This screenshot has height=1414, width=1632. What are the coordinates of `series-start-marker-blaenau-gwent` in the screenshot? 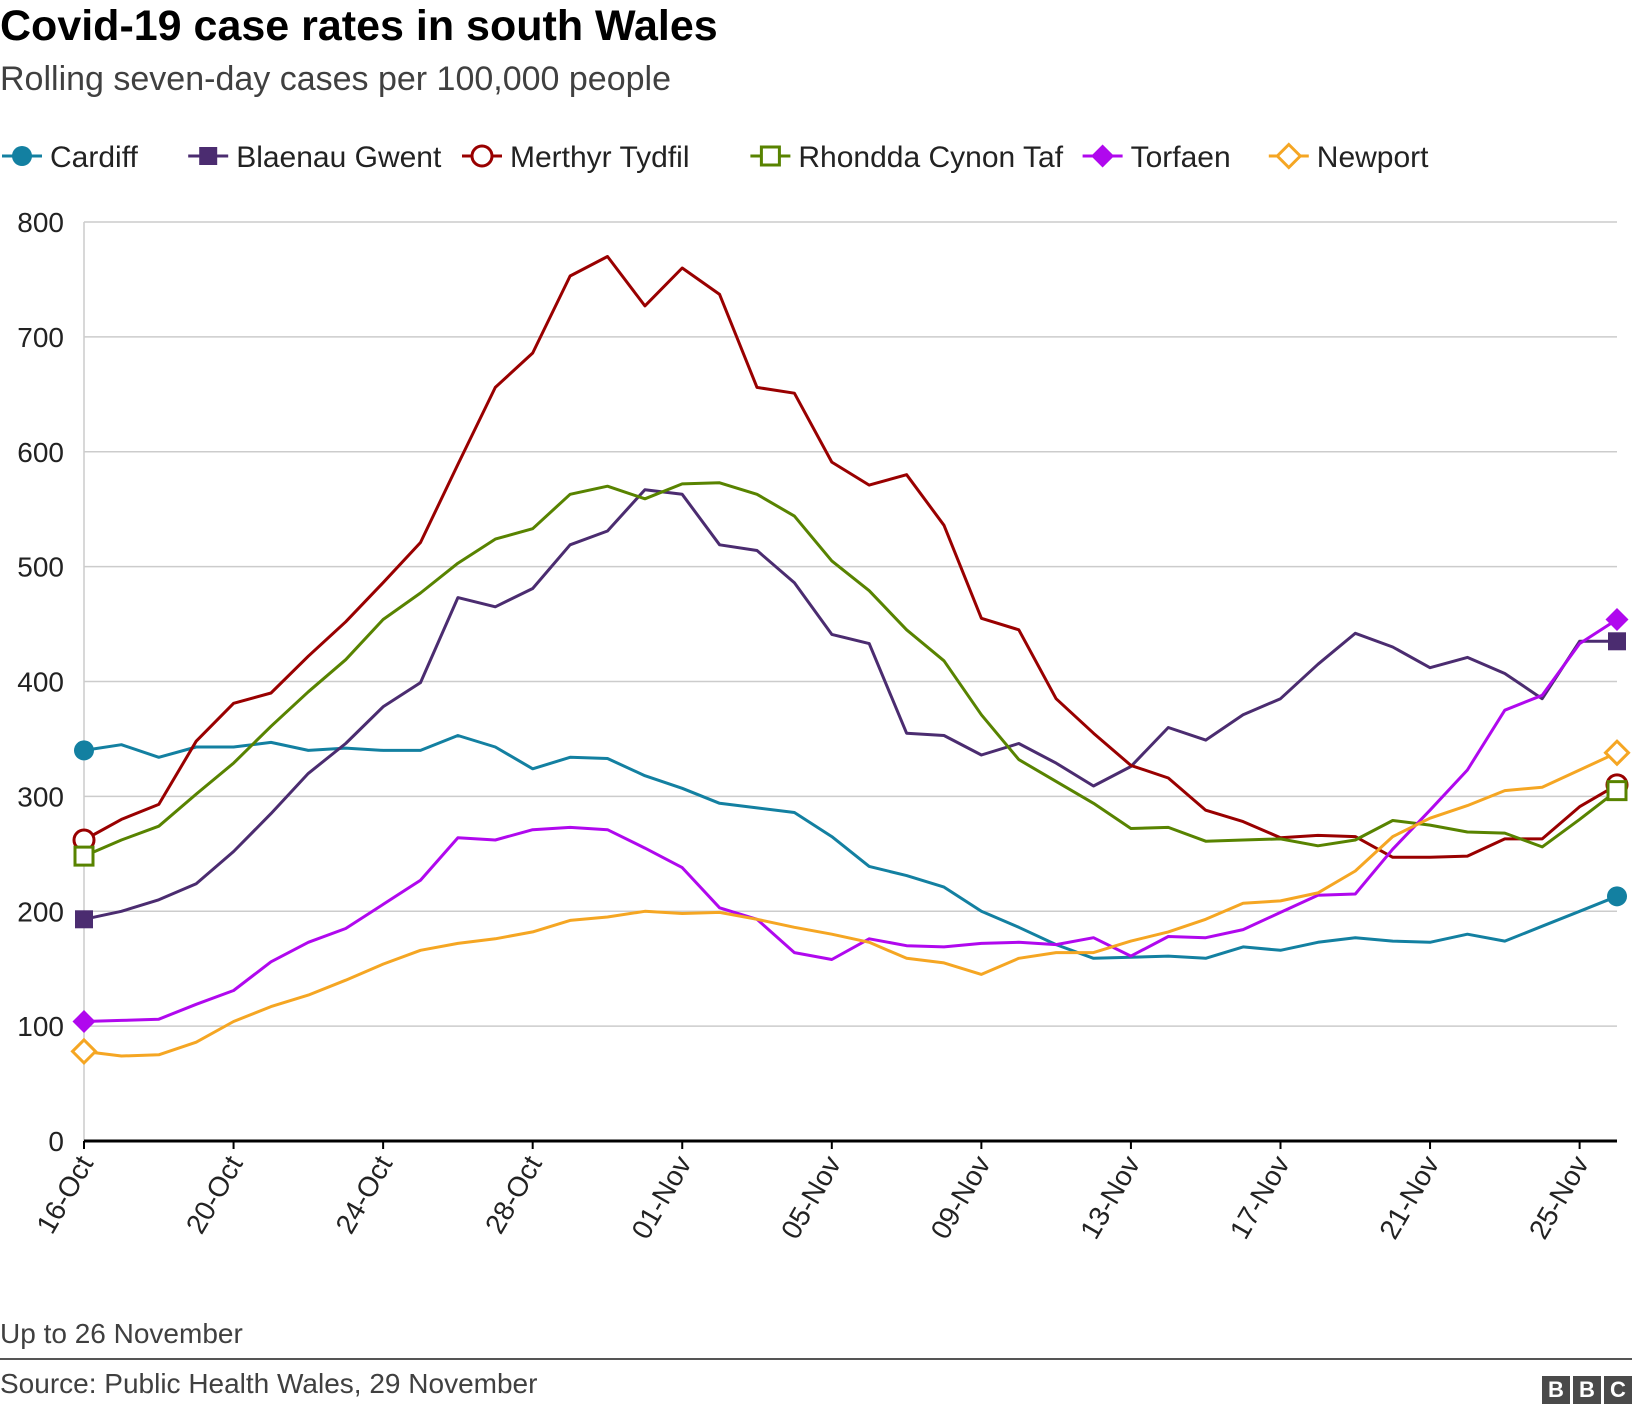 It's located at (84, 919).